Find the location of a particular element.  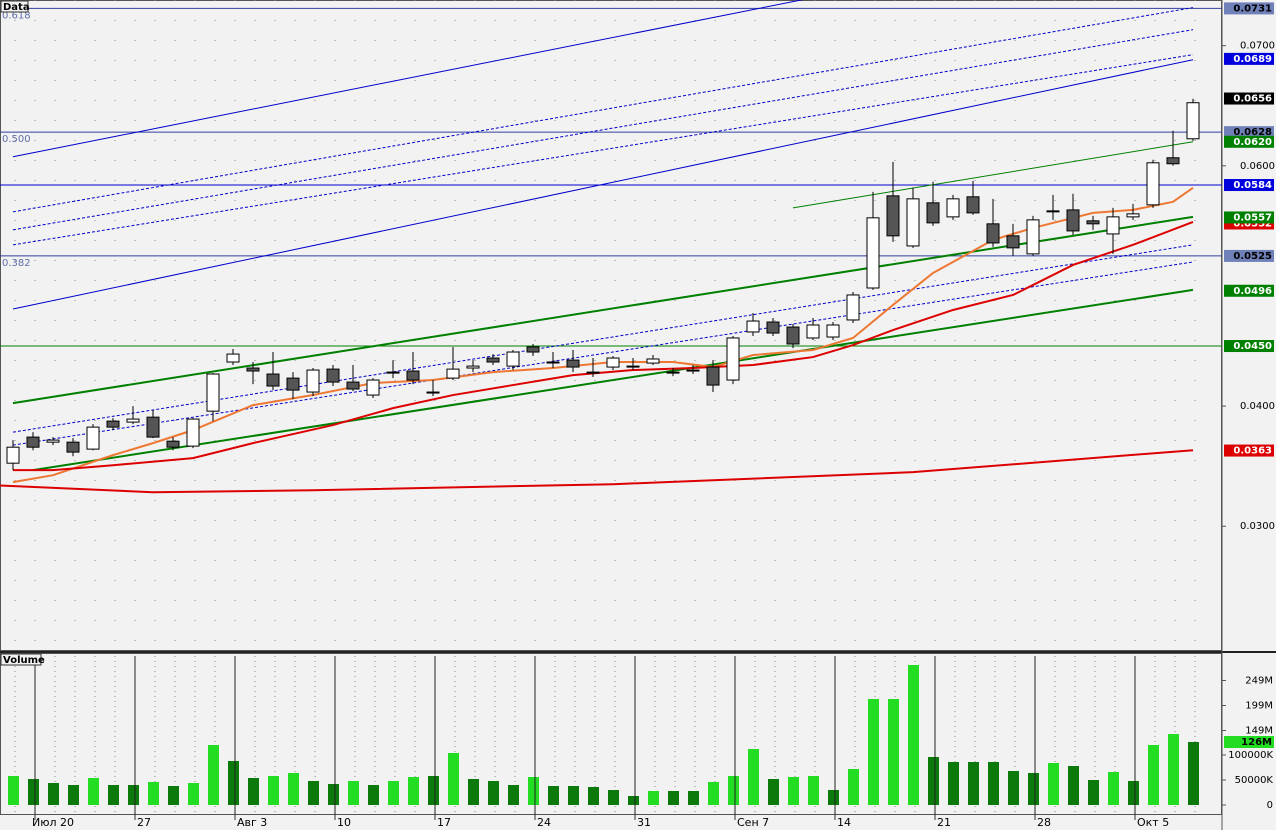

y-tick-label: 249M is located at coordinates (1259, 681).